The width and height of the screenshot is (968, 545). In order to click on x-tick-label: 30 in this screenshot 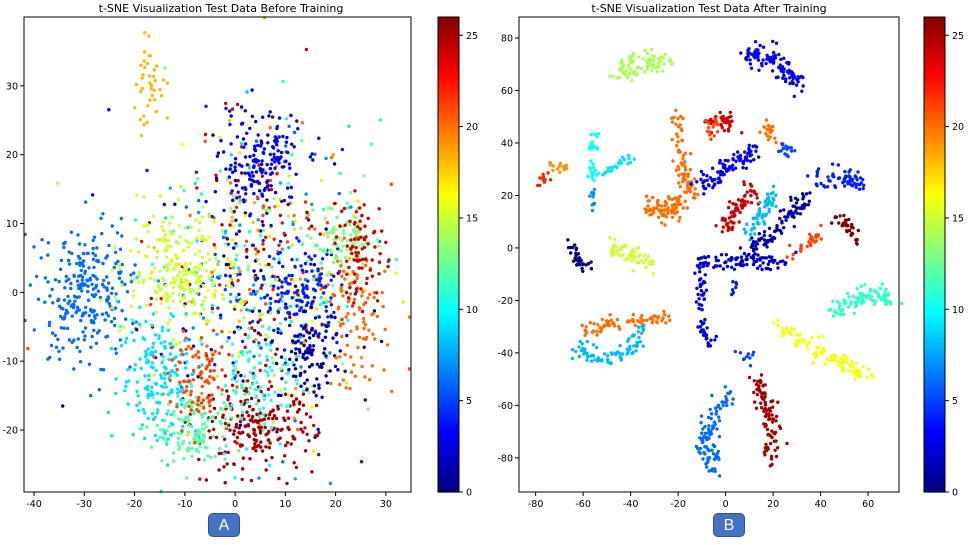, I will do `click(386, 504)`.